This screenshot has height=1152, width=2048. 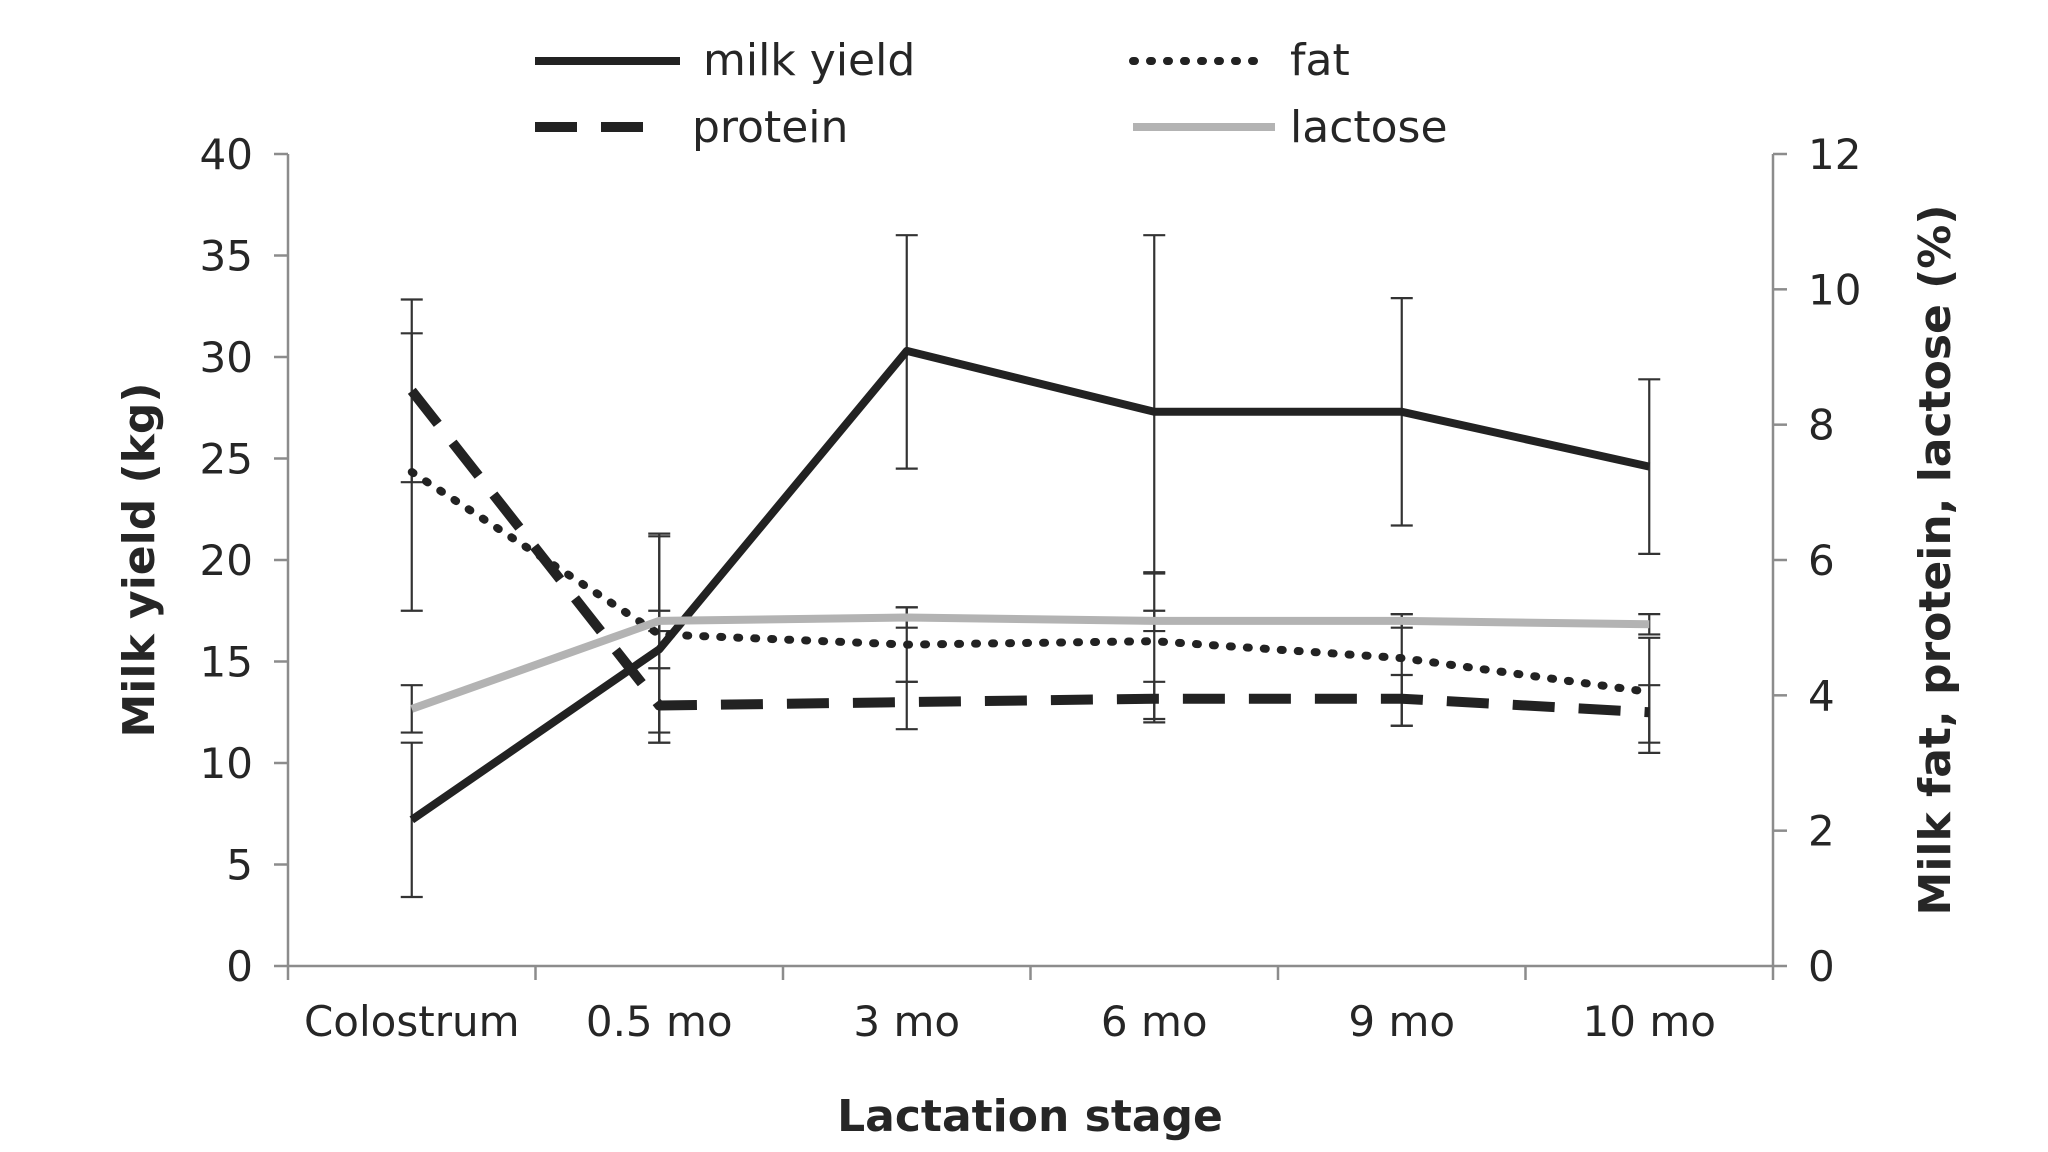 What do you see at coordinates (1821, 966) in the screenshot?
I see `right-y-tick-label: 0` at bounding box center [1821, 966].